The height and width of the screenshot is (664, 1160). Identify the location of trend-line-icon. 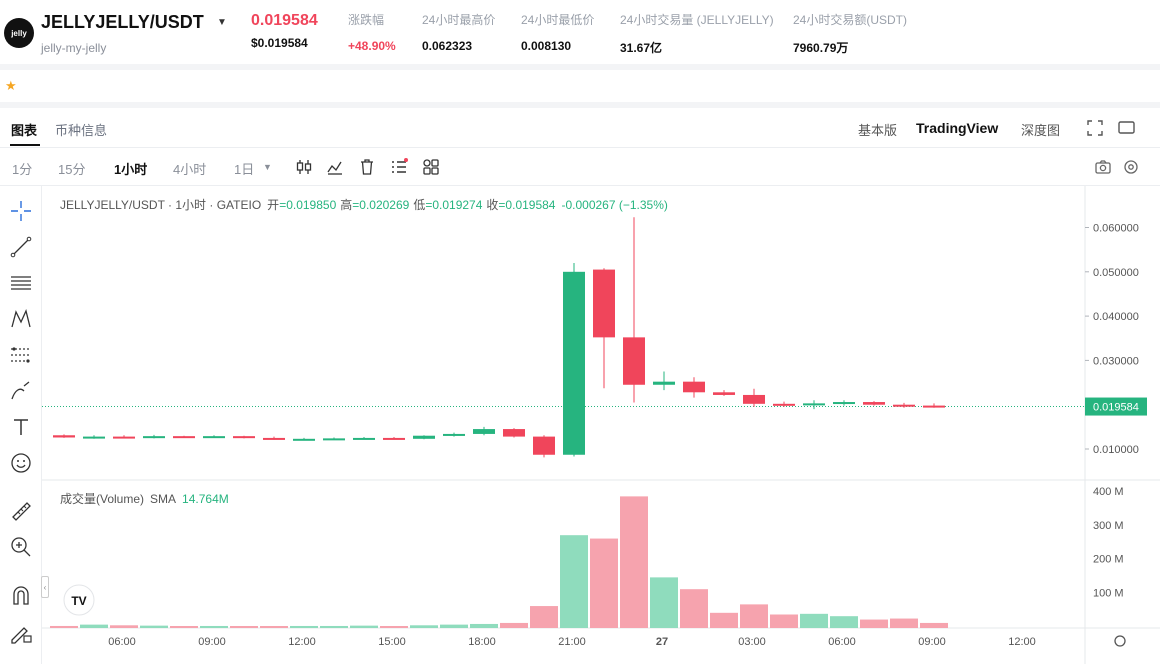
(21, 247).